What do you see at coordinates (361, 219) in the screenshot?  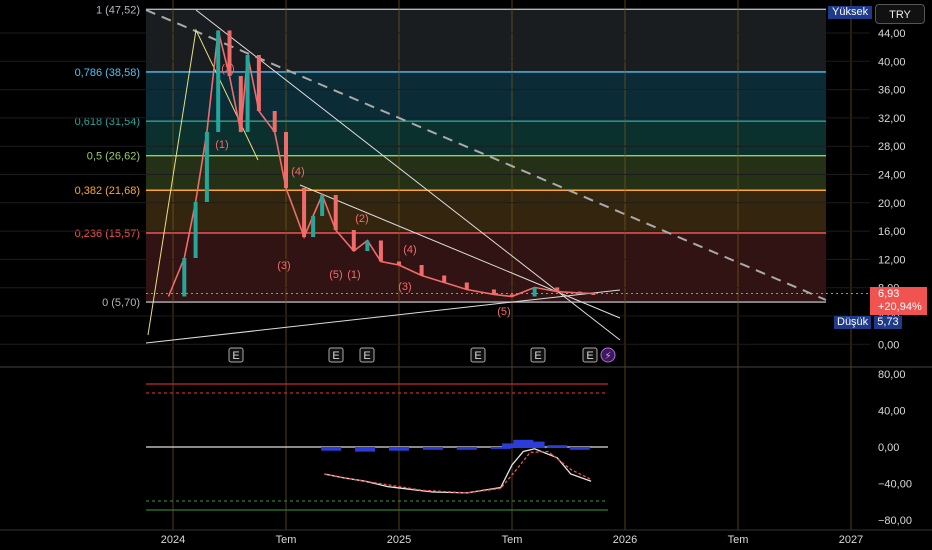 I see `wave-label: (2)` at bounding box center [361, 219].